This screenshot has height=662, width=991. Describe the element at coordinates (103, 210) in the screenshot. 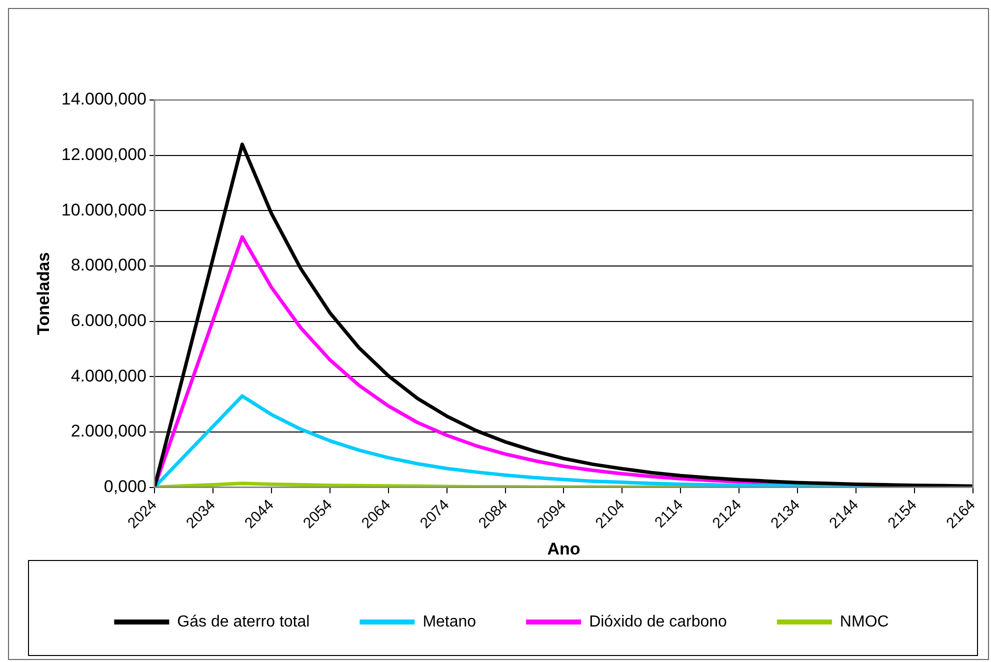

I see `y-tick-label: 10.000,000` at that location.